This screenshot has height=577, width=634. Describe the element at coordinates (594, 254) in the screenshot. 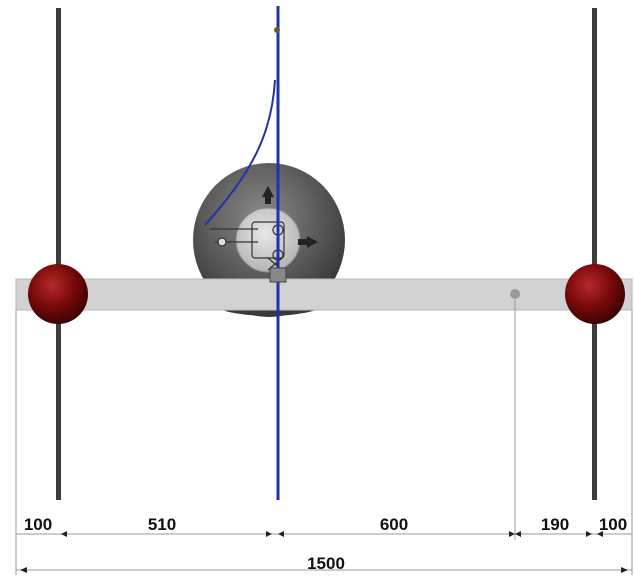

I see `right-pole` at that location.